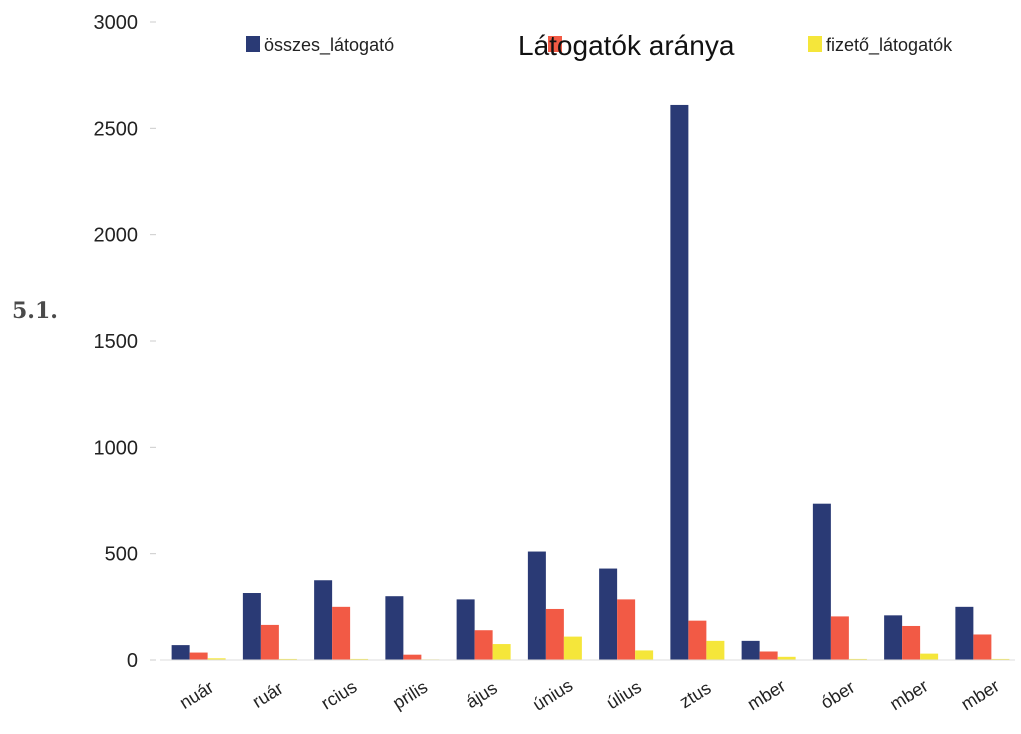  I want to click on y-tick-label: 3000, so click(116, 23).